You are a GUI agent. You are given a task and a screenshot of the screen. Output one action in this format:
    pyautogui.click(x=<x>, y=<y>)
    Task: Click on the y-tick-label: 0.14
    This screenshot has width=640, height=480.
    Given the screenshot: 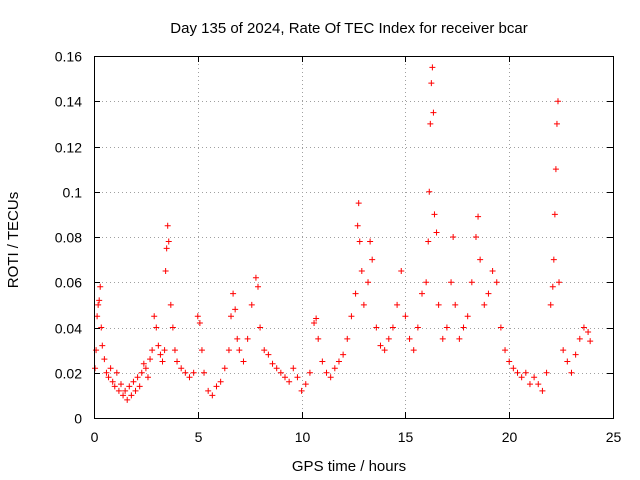 What is the action you would take?
    pyautogui.click(x=68, y=102)
    